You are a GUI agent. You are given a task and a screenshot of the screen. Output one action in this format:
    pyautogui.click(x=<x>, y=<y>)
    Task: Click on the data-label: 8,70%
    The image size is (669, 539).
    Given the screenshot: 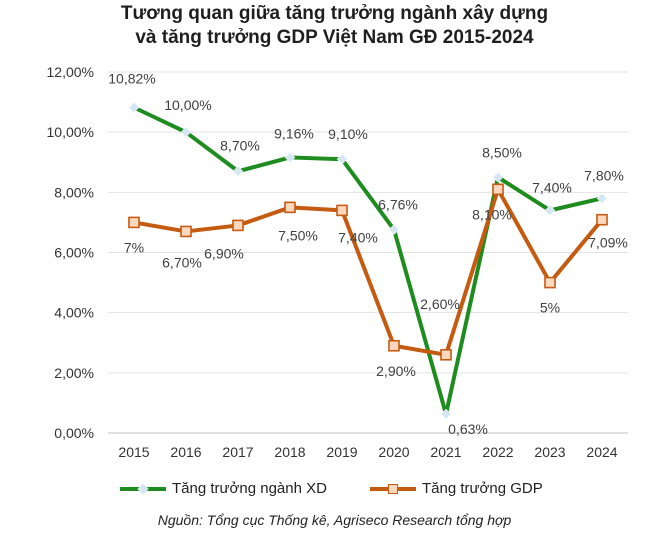 What is the action you would take?
    pyautogui.click(x=240, y=145)
    